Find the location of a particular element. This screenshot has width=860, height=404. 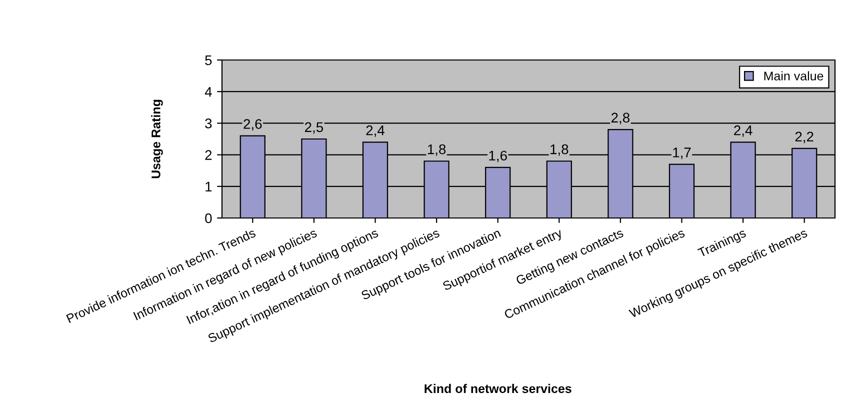

y-tick-label: 0 is located at coordinates (208, 218).